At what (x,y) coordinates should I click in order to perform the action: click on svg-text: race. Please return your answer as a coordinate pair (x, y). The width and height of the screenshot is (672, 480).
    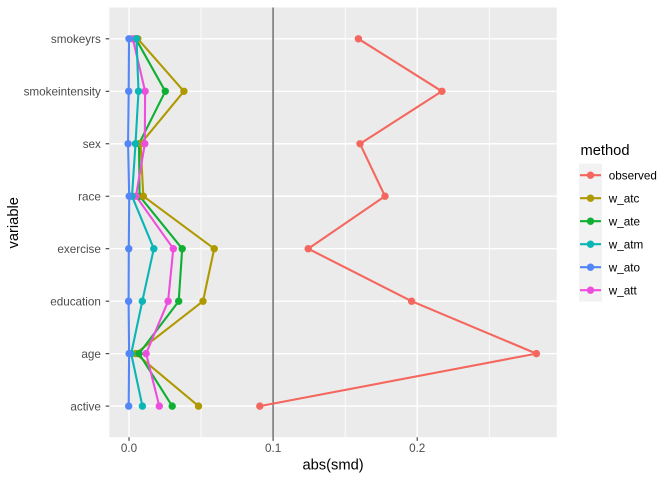
    Looking at the image, I should click on (89, 196).